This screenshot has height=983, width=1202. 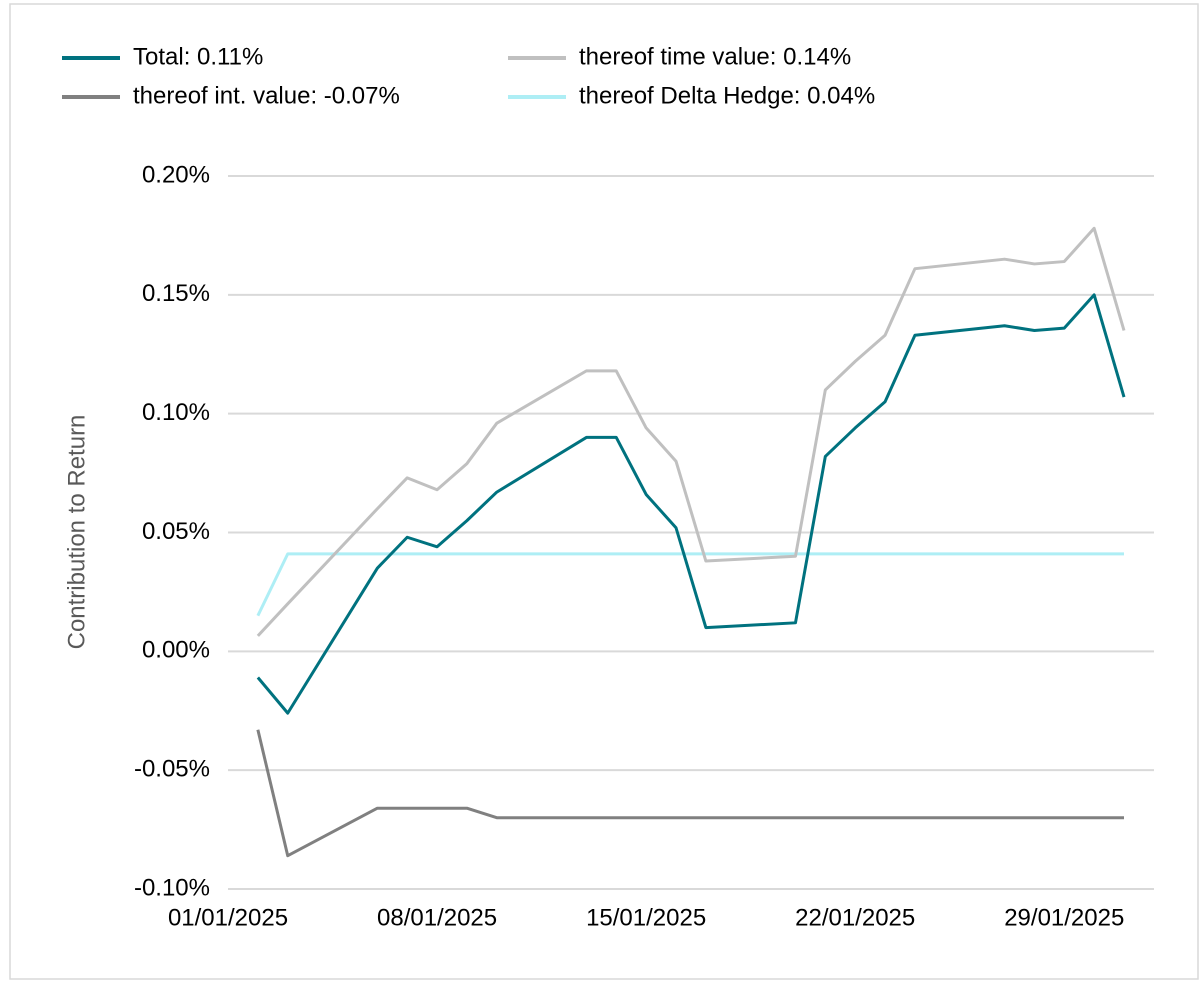 What do you see at coordinates (1064, 917) in the screenshot?
I see `x-tick-label: 29/01/2025` at bounding box center [1064, 917].